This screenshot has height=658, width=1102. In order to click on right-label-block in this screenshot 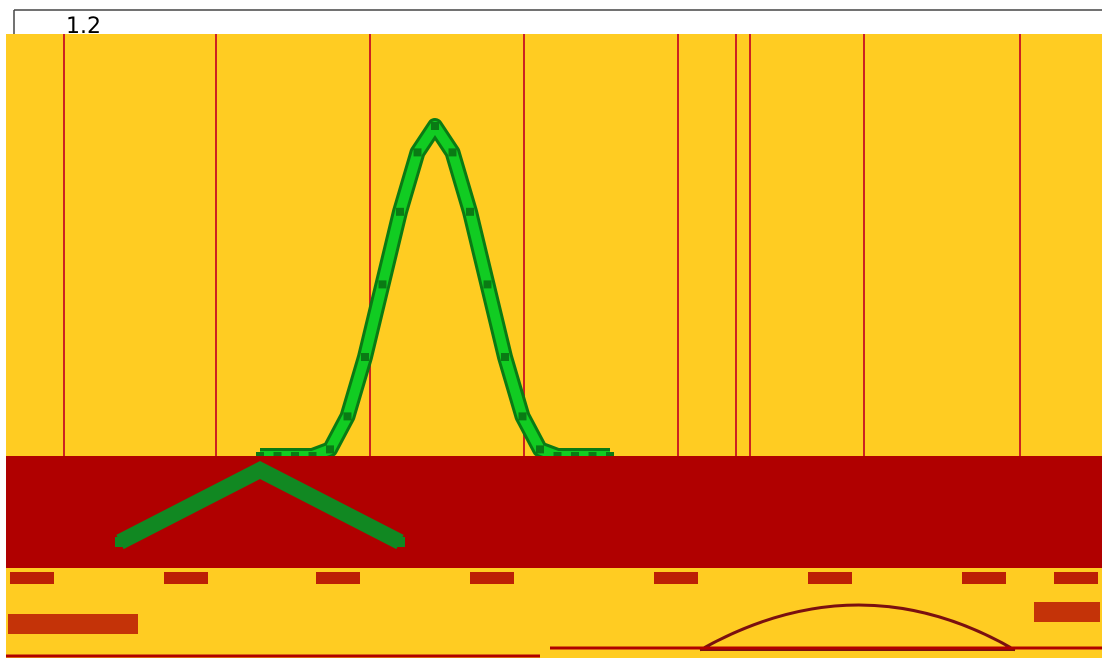, I will do `click(1067, 612)`.